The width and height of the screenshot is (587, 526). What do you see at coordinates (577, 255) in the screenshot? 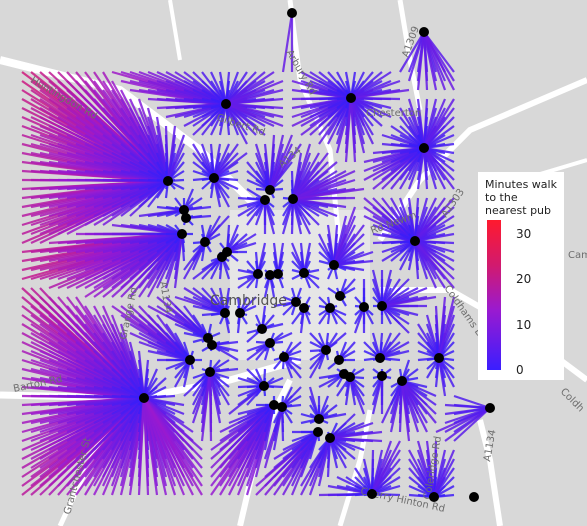
I see `cam-label: Cam` at bounding box center [577, 255].